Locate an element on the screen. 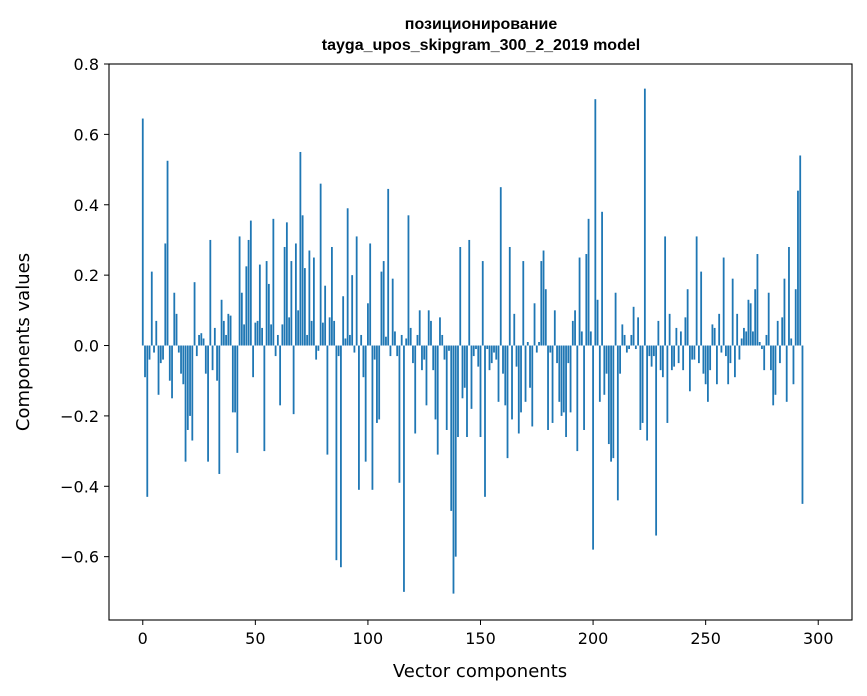 Image resolution: width=867 pixels, height=696 pixels. y-tick-label: 0.4 is located at coordinates (86, 205).